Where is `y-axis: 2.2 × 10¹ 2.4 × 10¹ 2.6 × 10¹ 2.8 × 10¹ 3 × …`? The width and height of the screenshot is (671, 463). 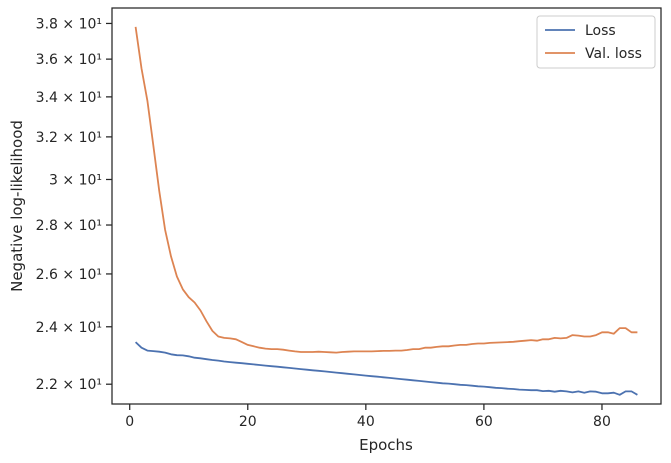
y-axis: 2.2 × 10¹ 2.4 × 10¹ 2.6 × 10¹ 2.8 × 10¹ 3 × … is located at coordinates (74, 204).